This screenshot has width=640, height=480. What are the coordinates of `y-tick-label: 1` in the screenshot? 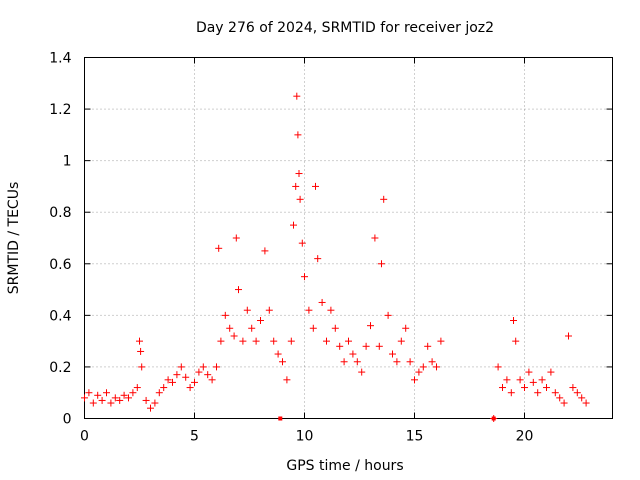 It's located at (67, 162).